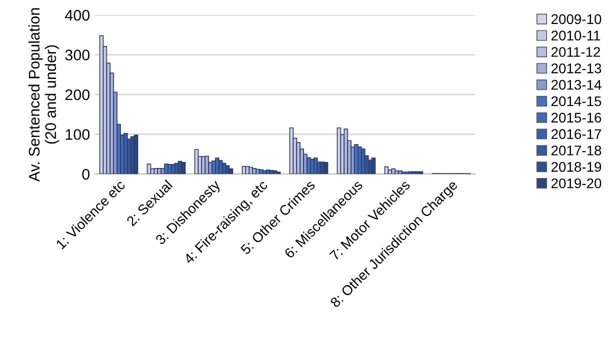 This screenshot has height=347, width=612. What do you see at coordinates (77, 55) in the screenshot?
I see `y-tick-label: 300` at bounding box center [77, 55].